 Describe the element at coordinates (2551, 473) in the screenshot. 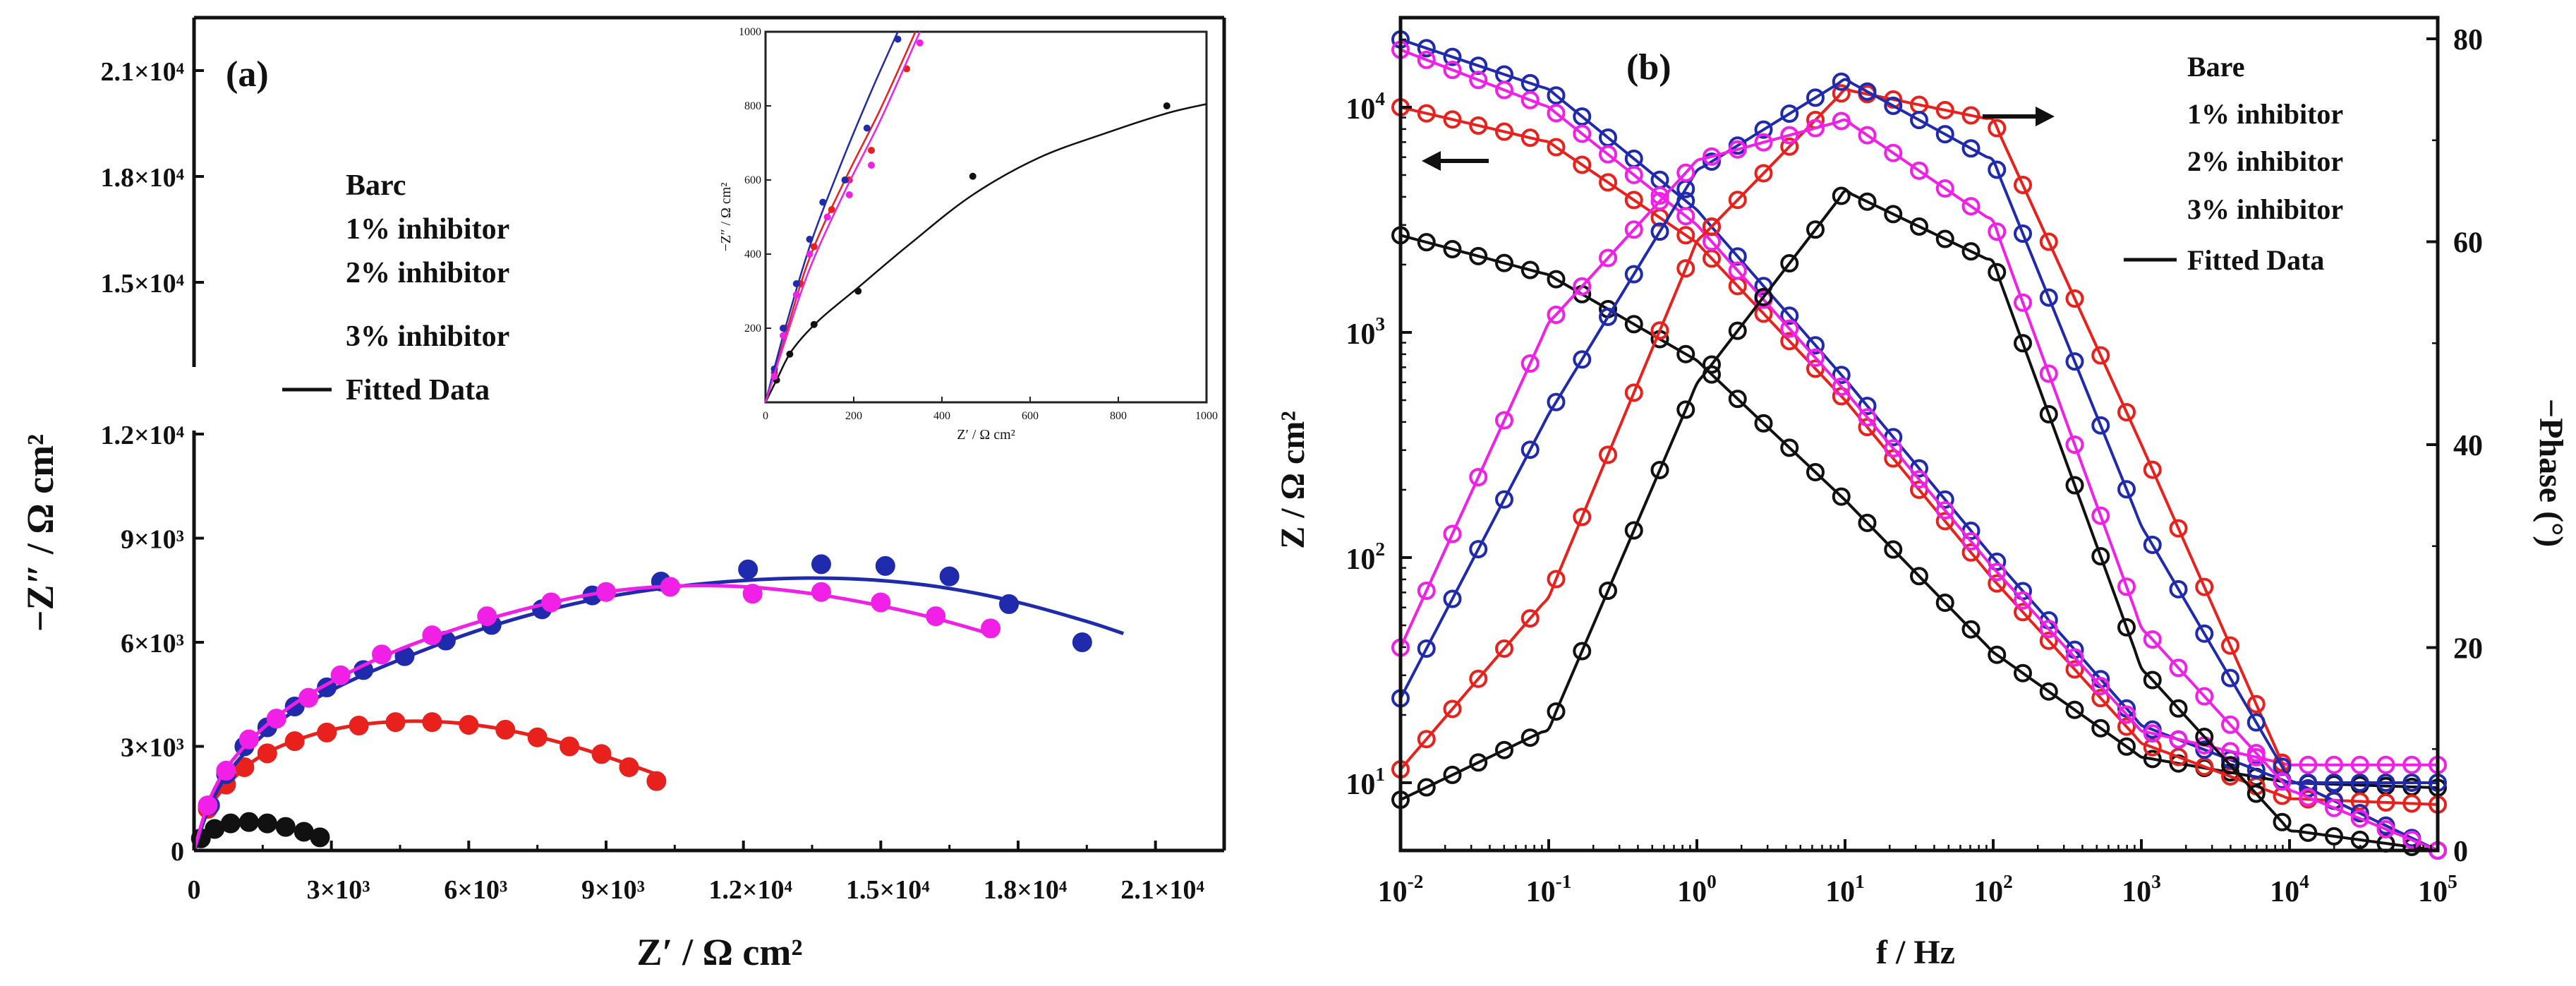

I see `panel-b-ylabel-right: −Phase (°)` at that location.